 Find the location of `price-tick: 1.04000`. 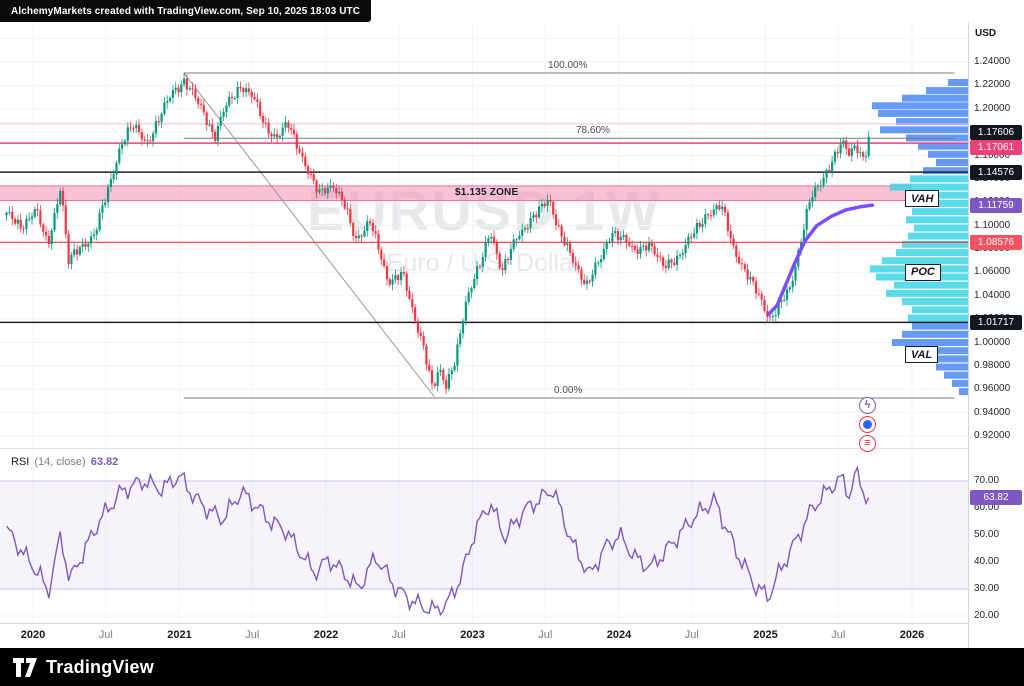

price-tick: 1.04000 is located at coordinates (992, 295).